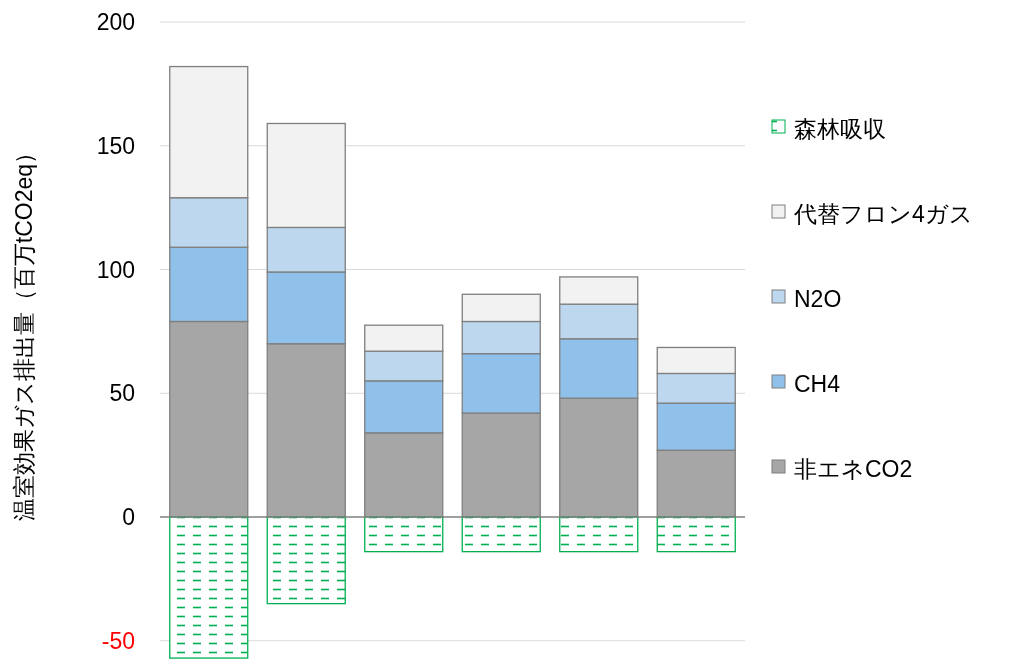  I want to click on y-tick-label: 0, so click(128, 517).